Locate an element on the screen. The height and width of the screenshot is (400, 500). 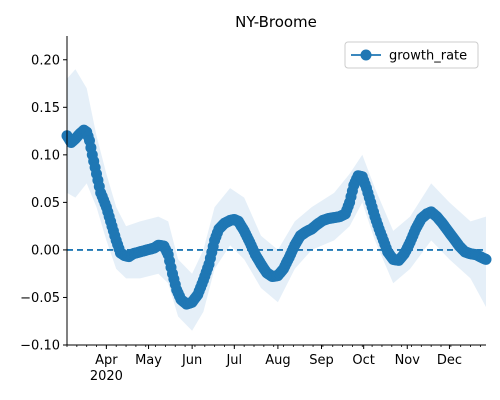
legend: growth_rate is located at coordinates (411, 55).